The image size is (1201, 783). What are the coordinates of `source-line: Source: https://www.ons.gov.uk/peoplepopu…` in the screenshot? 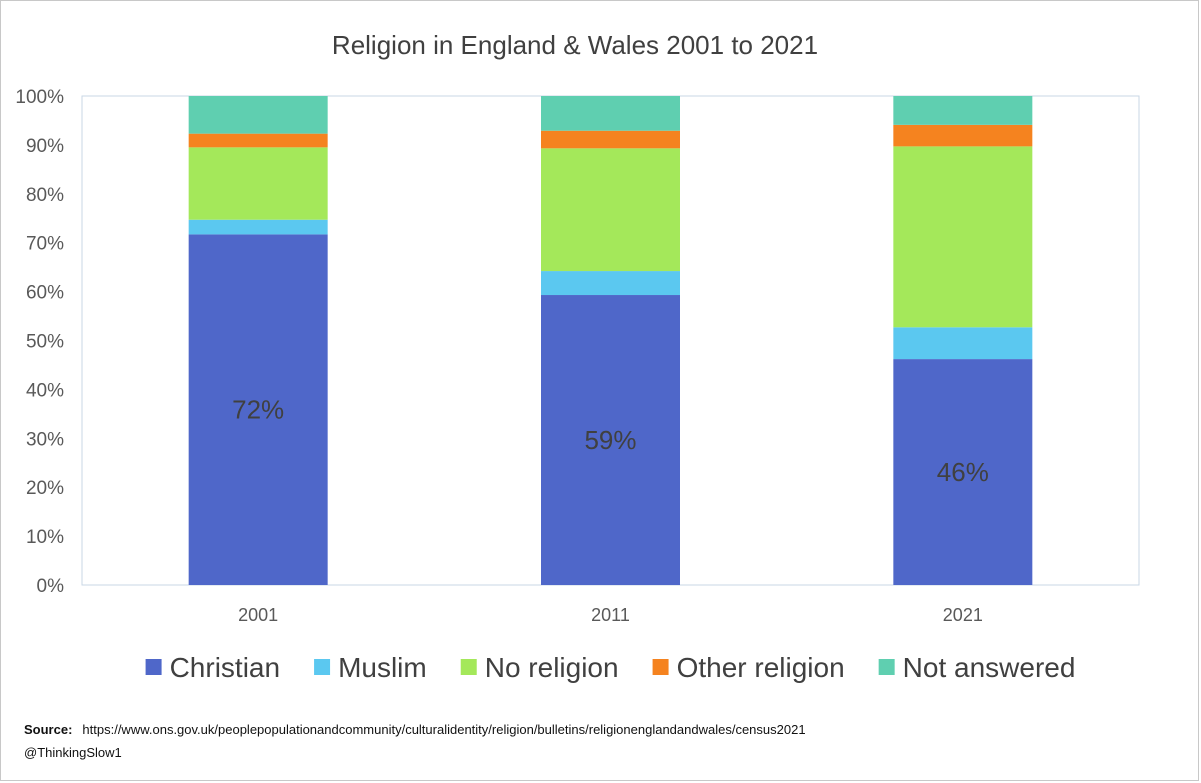 It's located at (415, 729).